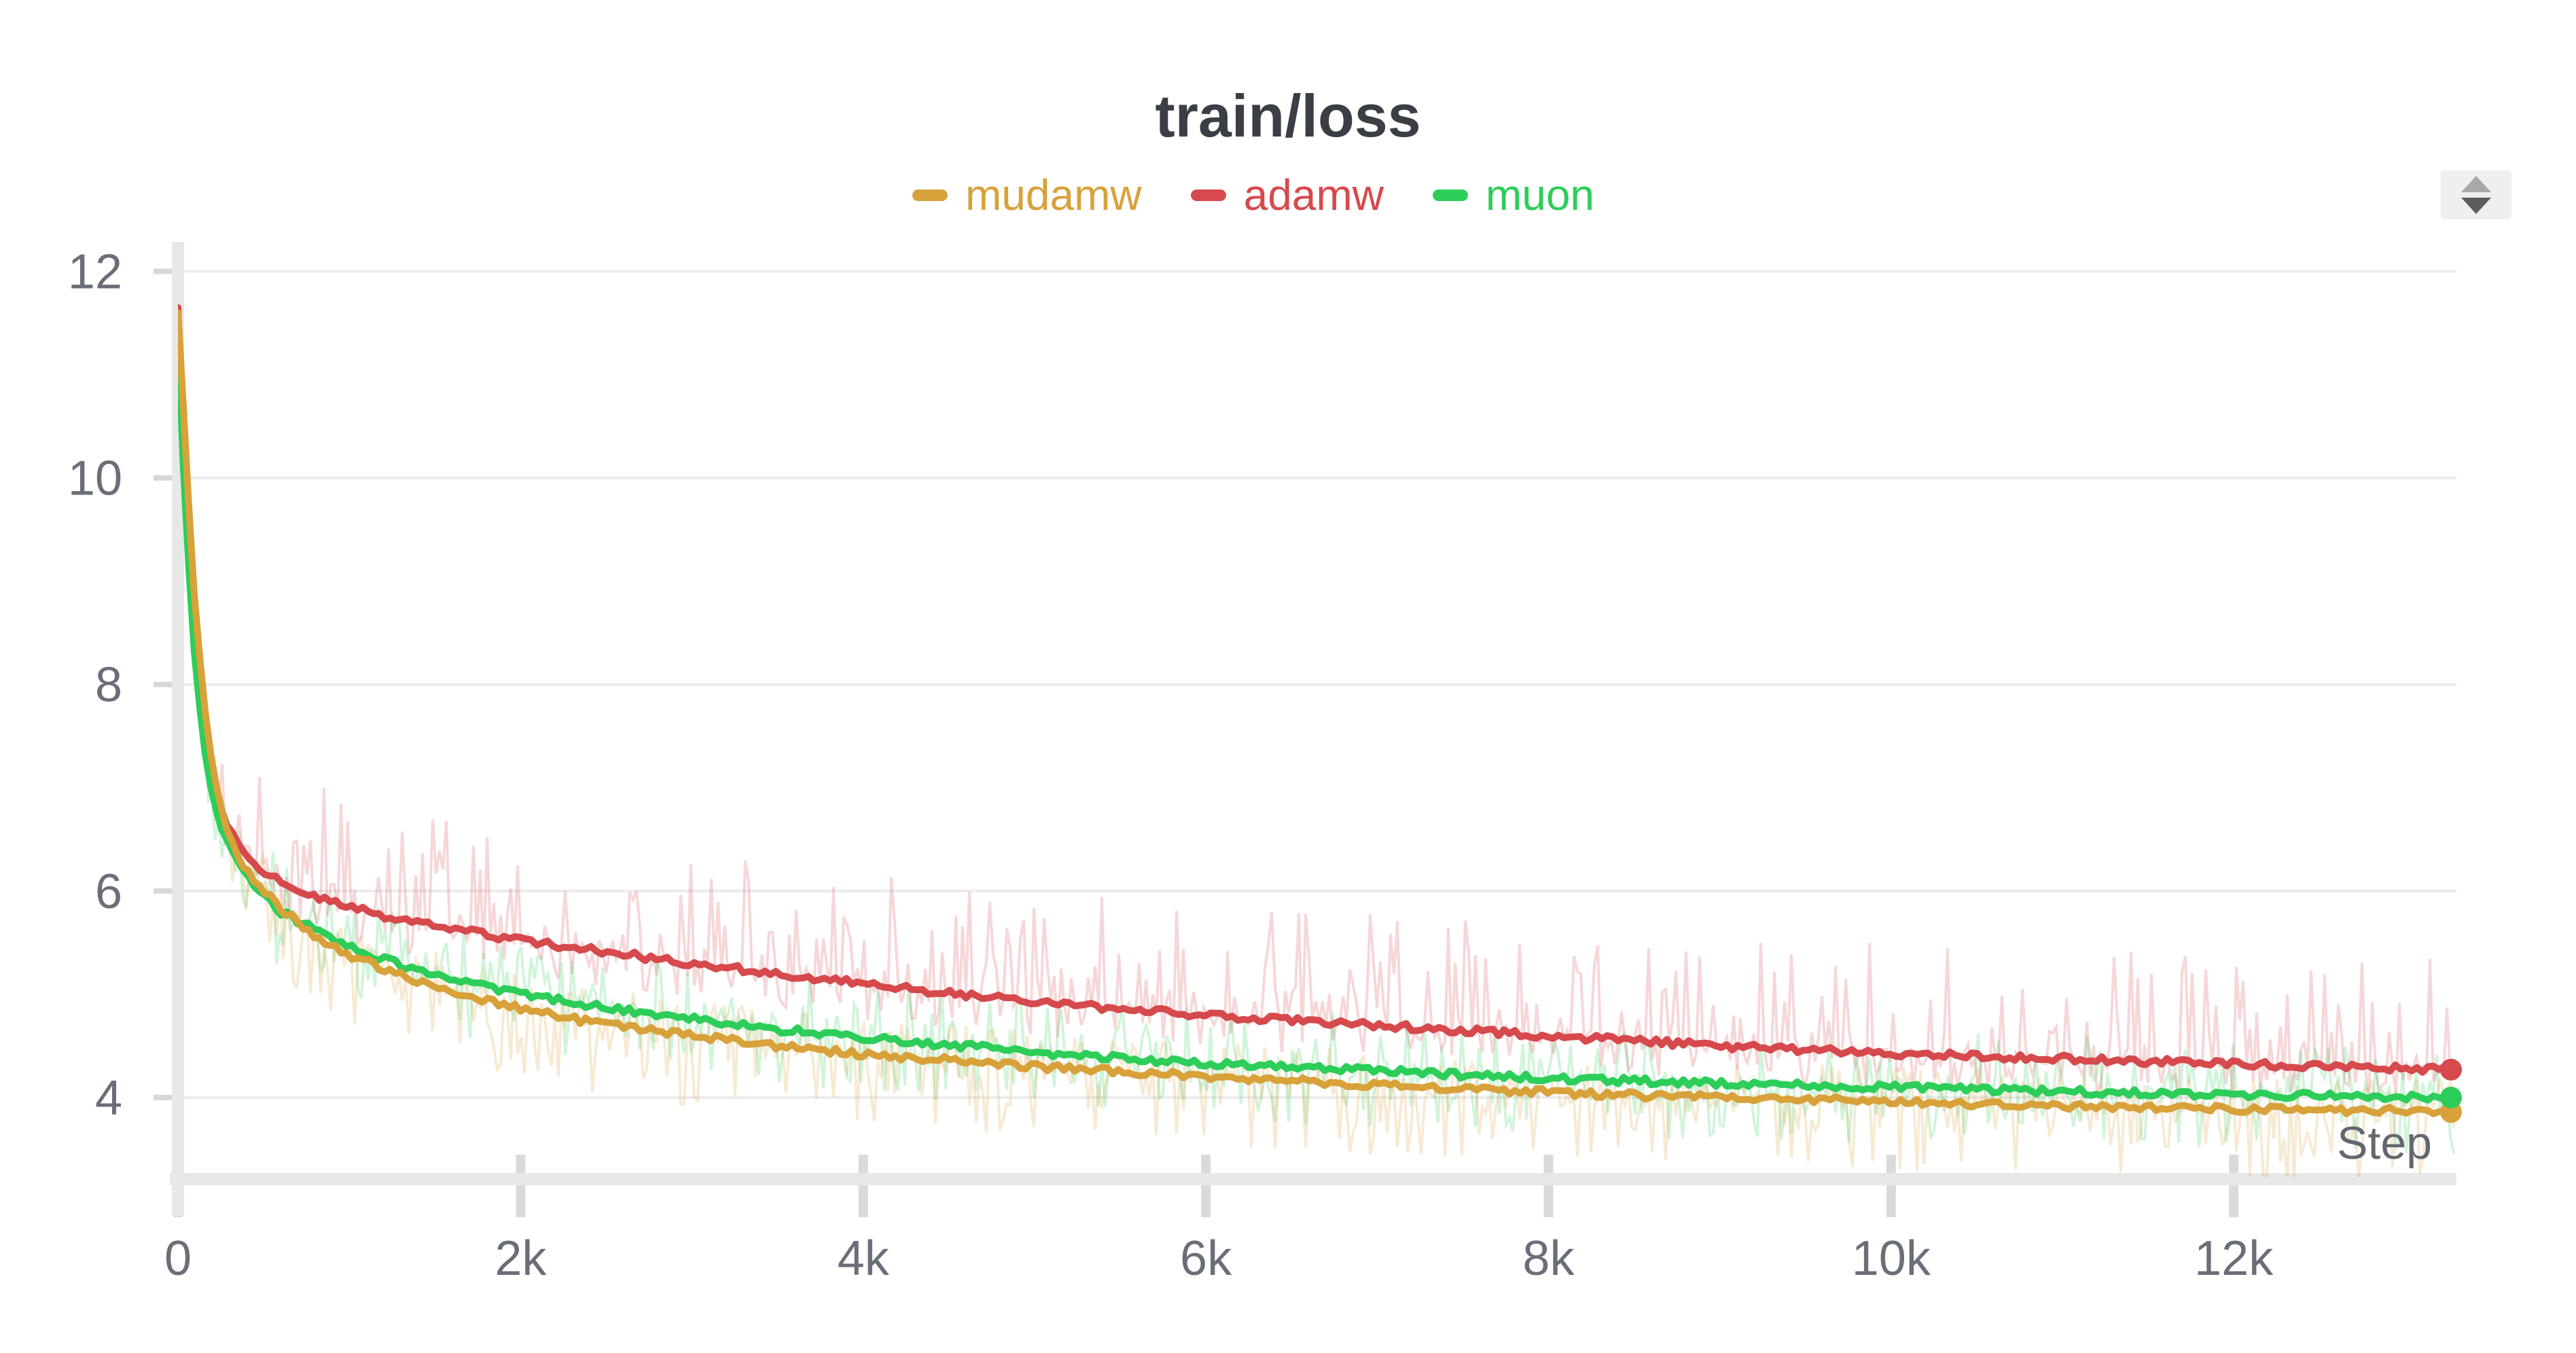 The image size is (2576, 1353). Describe the element at coordinates (178, 1258) in the screenshot. I see `x-axis-tick-label: 0` at that location.